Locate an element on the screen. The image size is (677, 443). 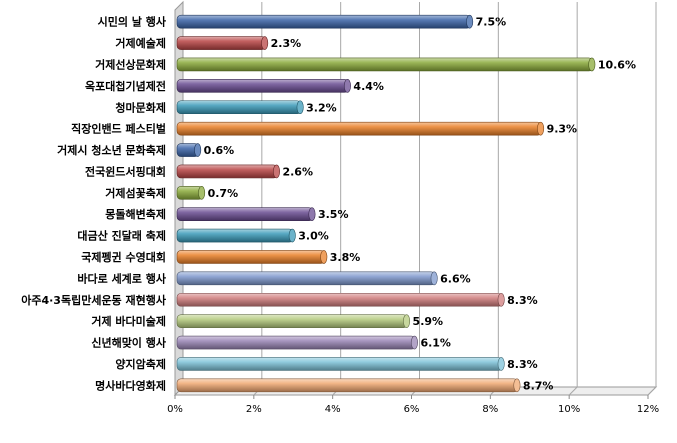
data-label: 6.1% is located at coordinates (435, 343).